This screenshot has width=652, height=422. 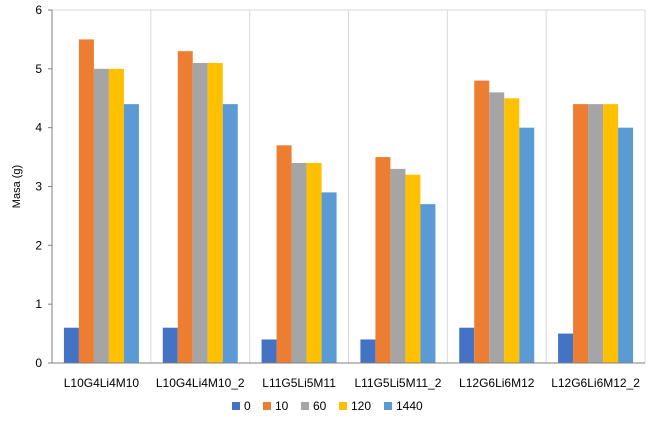 I want to click on x-category-label: L11G5Li5M11, so click(x=299, y=383).